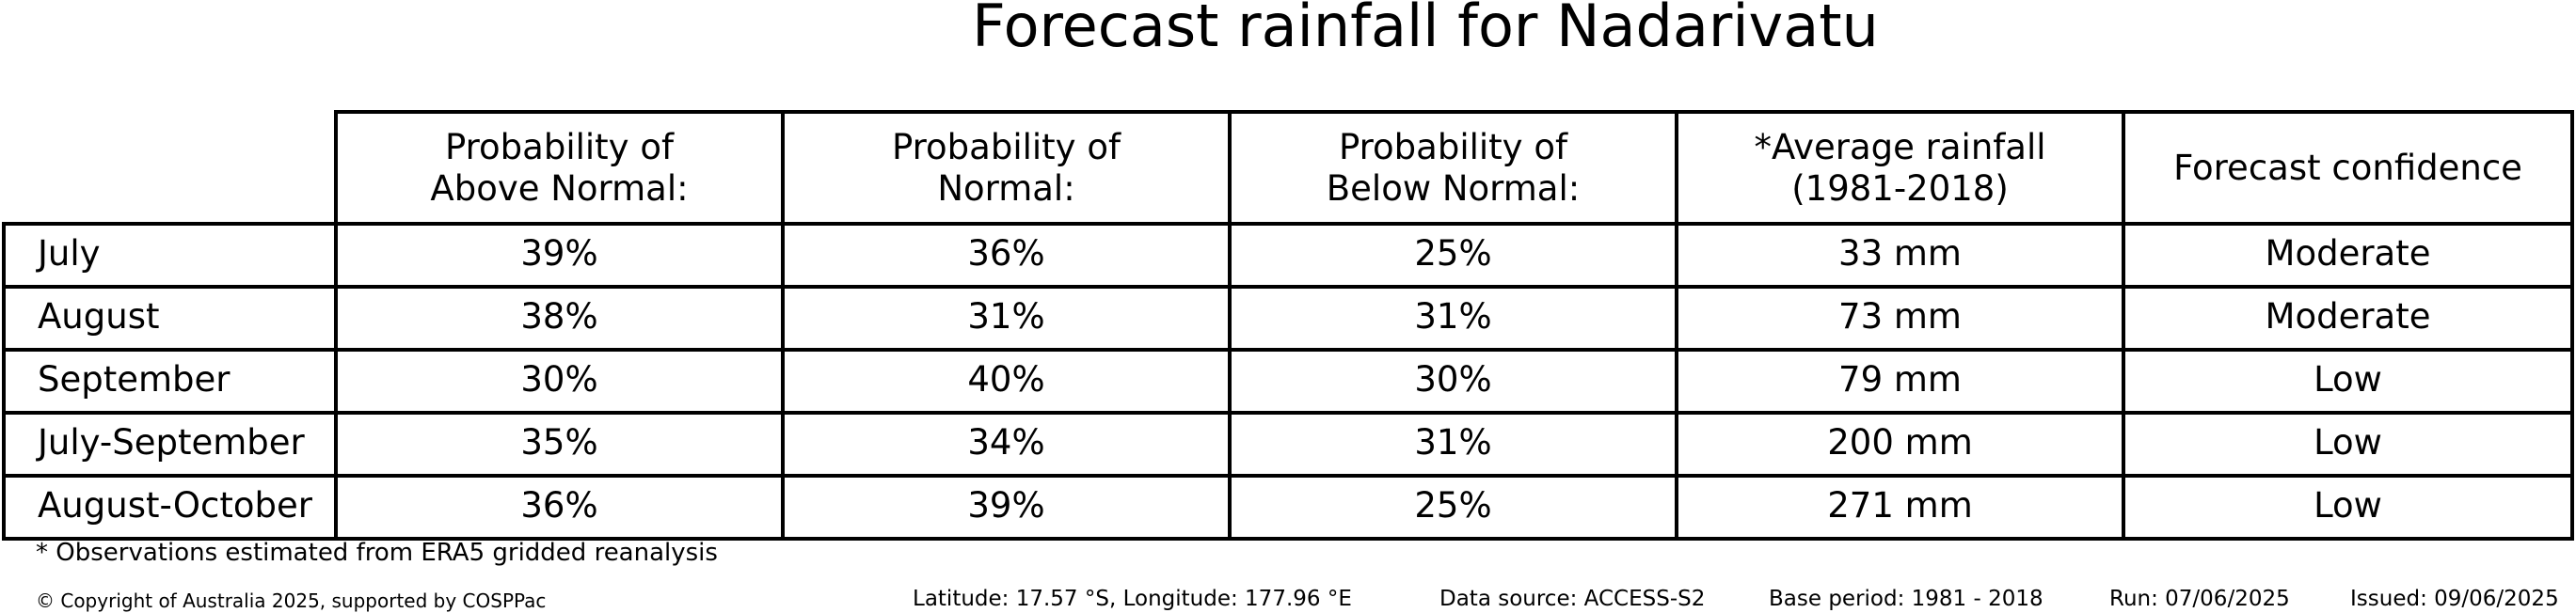 The width and height of the screenshot is (2576, 613). Describe the element at coordinates (2199, 599) in the screenshot. I see `run-date-text: Run: 07/06/2025` at that location.